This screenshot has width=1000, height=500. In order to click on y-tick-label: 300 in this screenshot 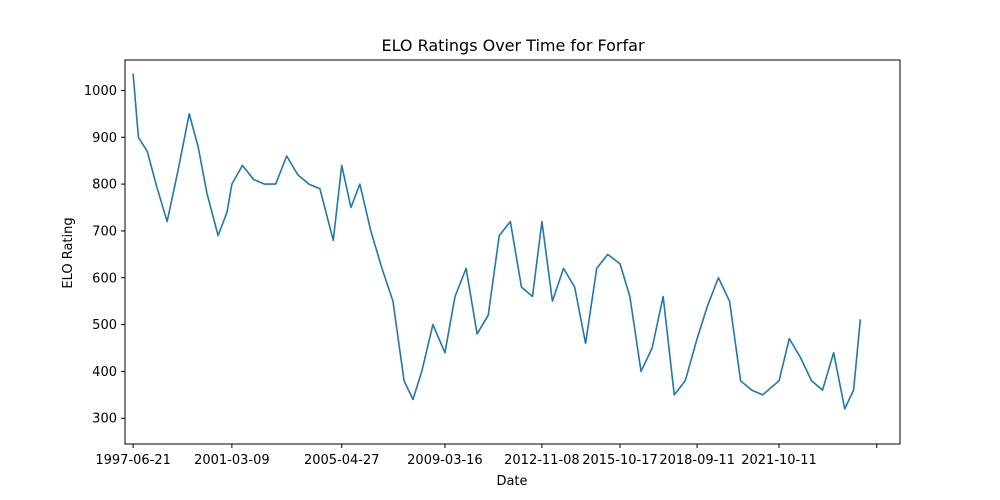, I will do `click(104, 419)`.